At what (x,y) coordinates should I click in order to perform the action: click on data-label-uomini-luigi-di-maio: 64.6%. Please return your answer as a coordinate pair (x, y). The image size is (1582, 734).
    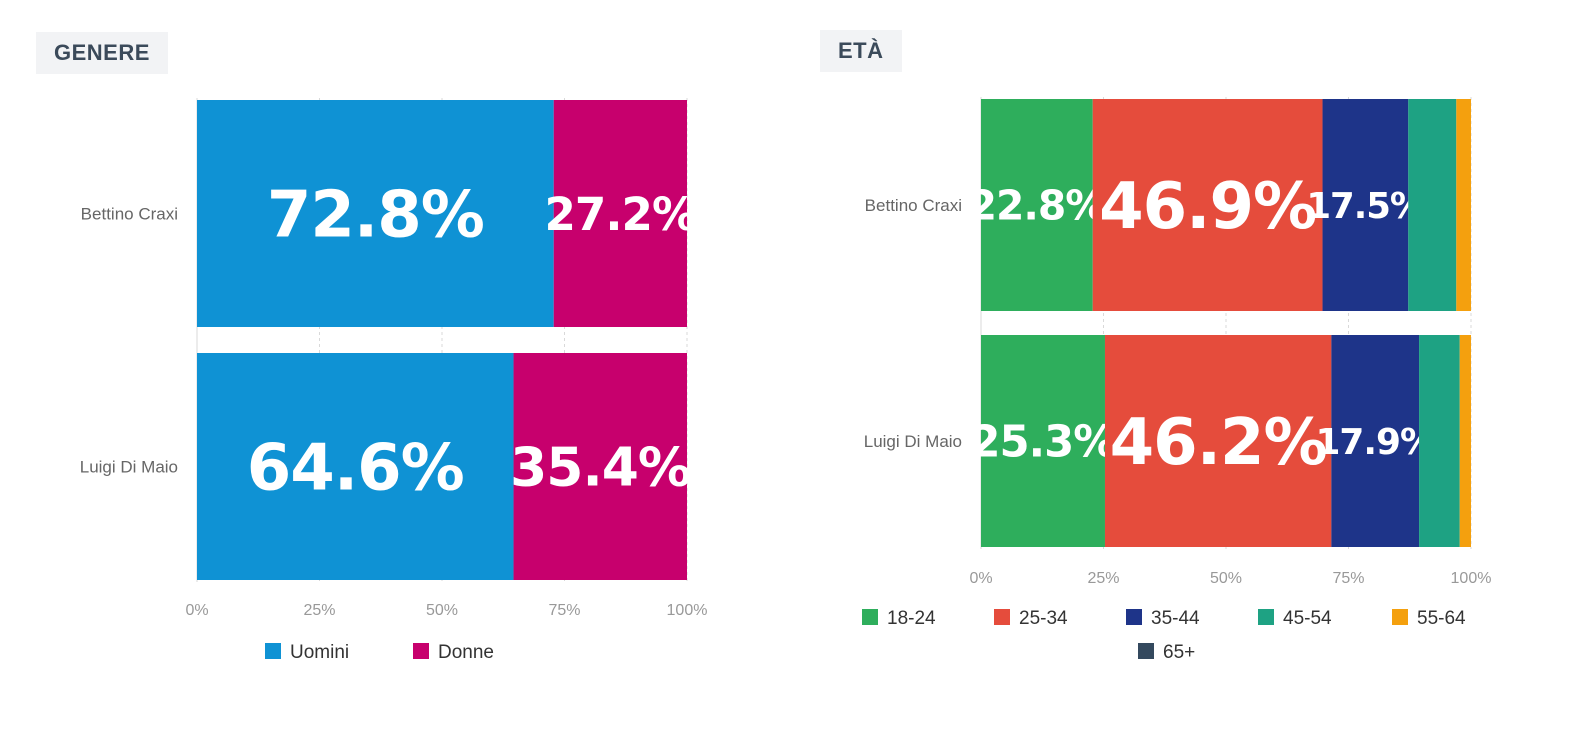
    Looking at the image, I should click on (355, 469).